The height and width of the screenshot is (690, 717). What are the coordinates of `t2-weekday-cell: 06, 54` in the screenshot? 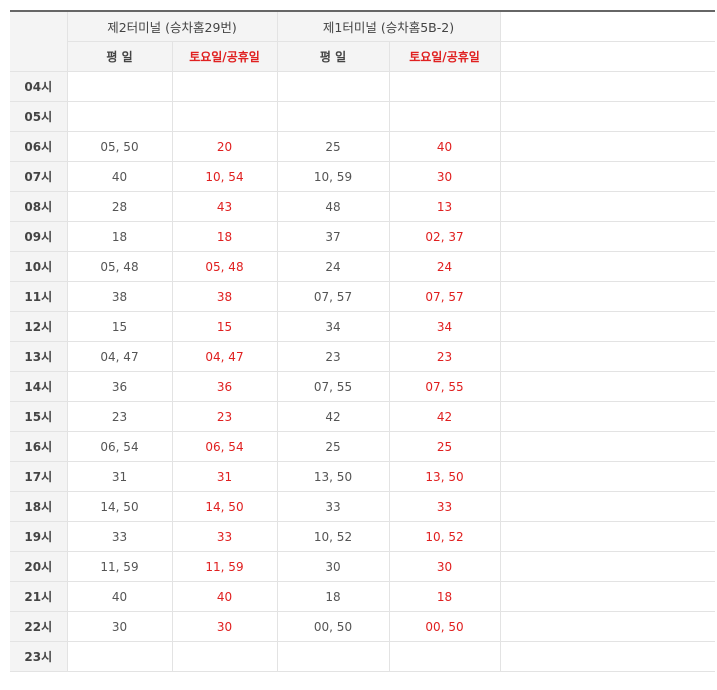 It's located at (120, 446).